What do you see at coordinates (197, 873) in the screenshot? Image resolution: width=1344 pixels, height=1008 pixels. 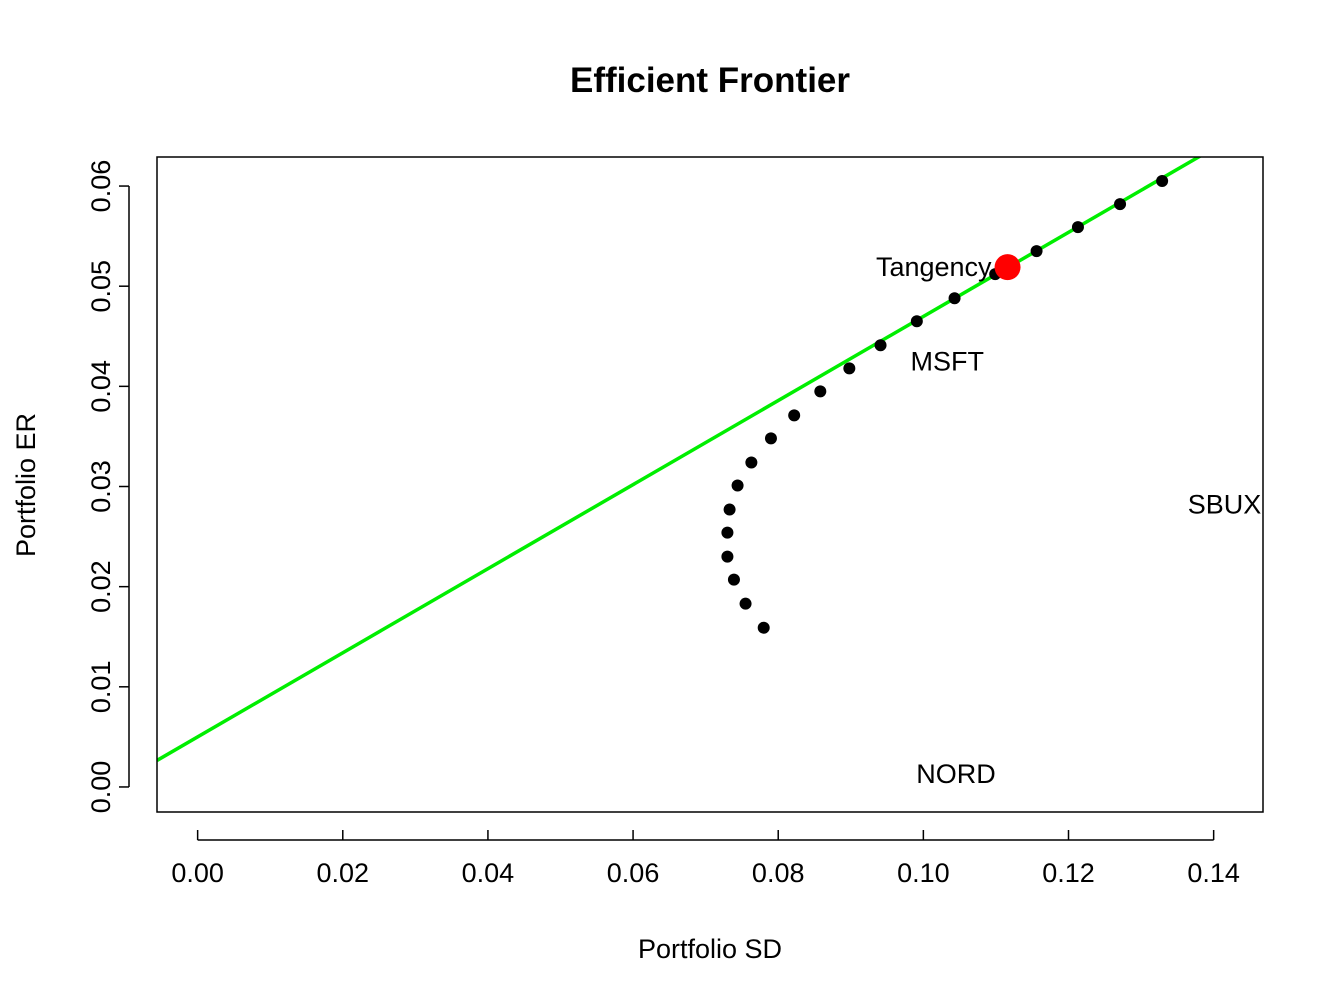 I see `x-tick-label: 0.00` at bounding box center [197, 873].